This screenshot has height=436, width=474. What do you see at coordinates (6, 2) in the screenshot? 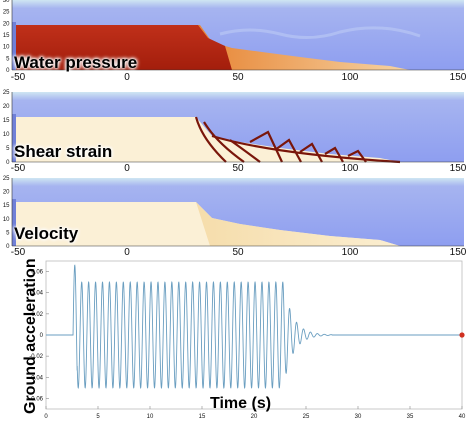
I see `y-tick-label: 30` at bounding box center [6, 2].